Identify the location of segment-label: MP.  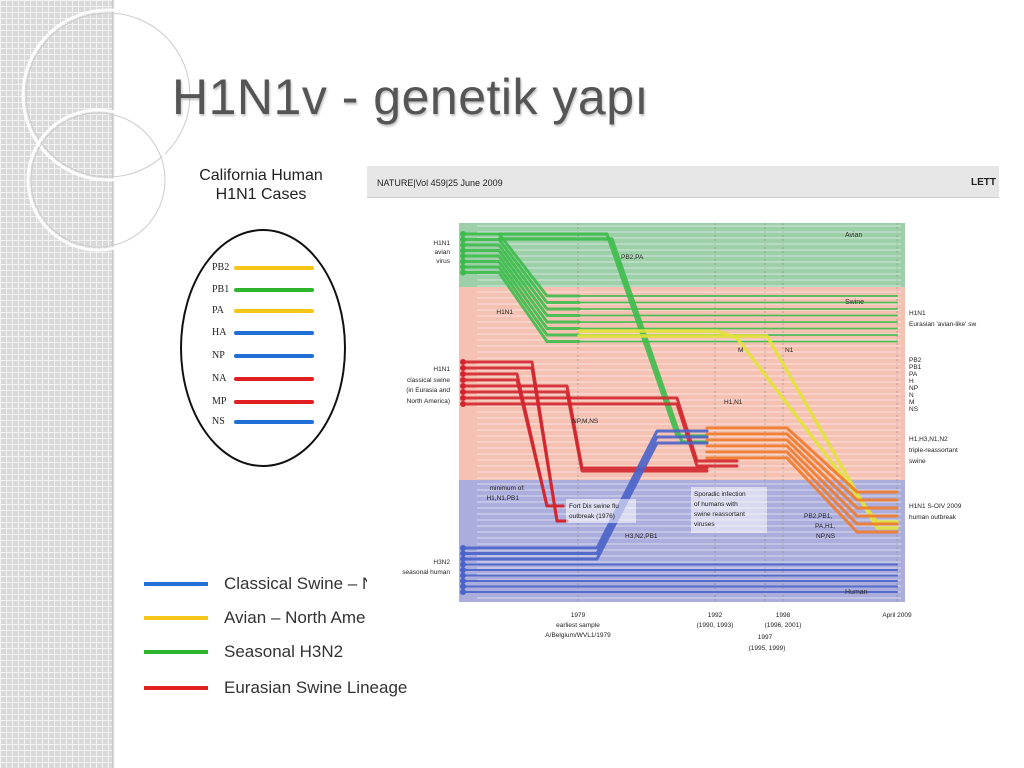
(219, 401).